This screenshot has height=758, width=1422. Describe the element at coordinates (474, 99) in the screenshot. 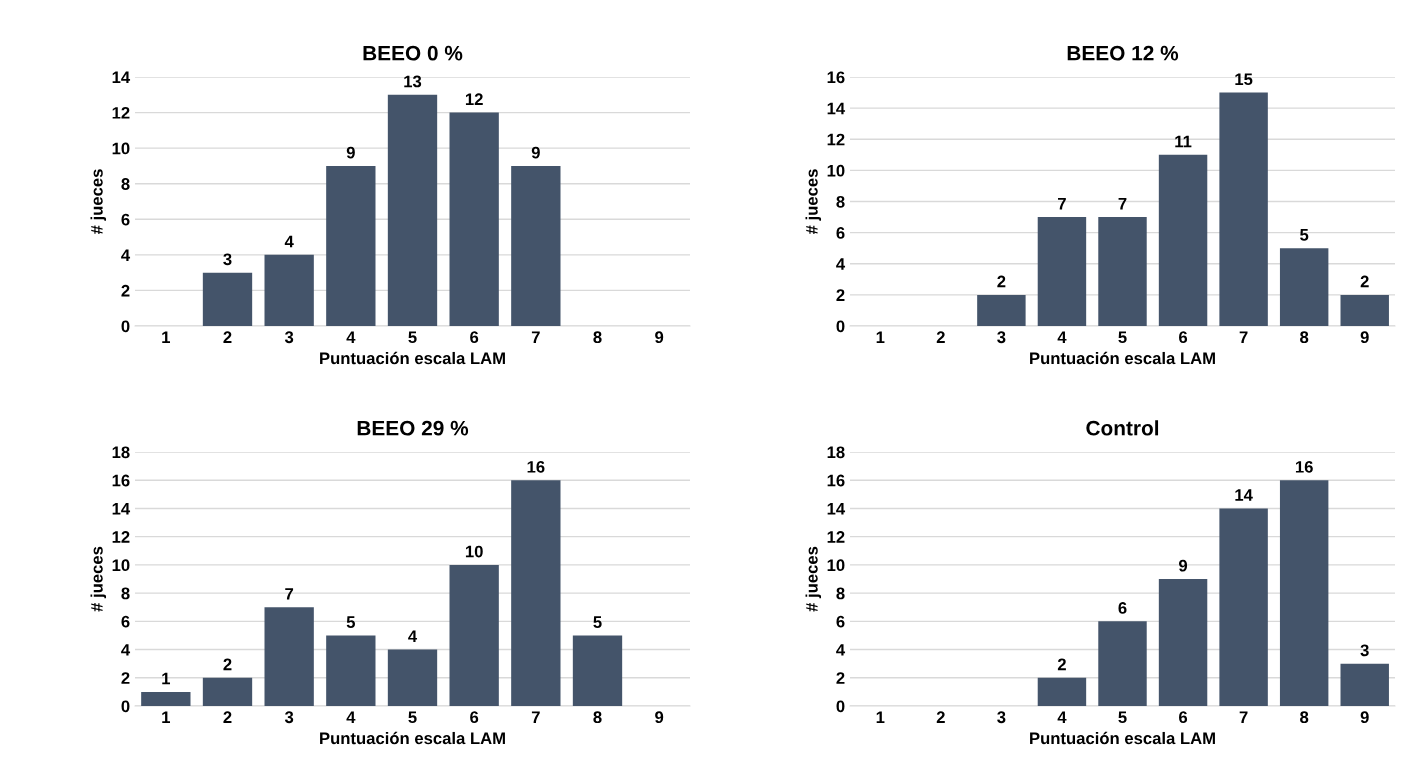

I see `data-label: 12` at that location.